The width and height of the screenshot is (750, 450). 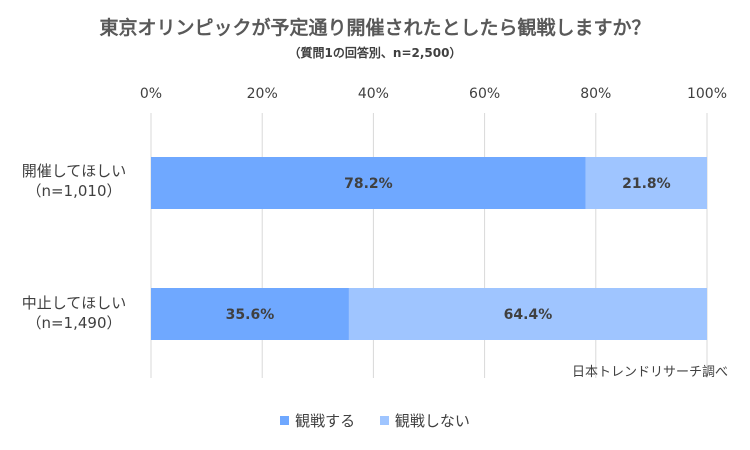 What do you see at coordinates (595, 94) in the screenshot?
I see `x-tick-label-4: 80%` at bounding box center [595, 94].